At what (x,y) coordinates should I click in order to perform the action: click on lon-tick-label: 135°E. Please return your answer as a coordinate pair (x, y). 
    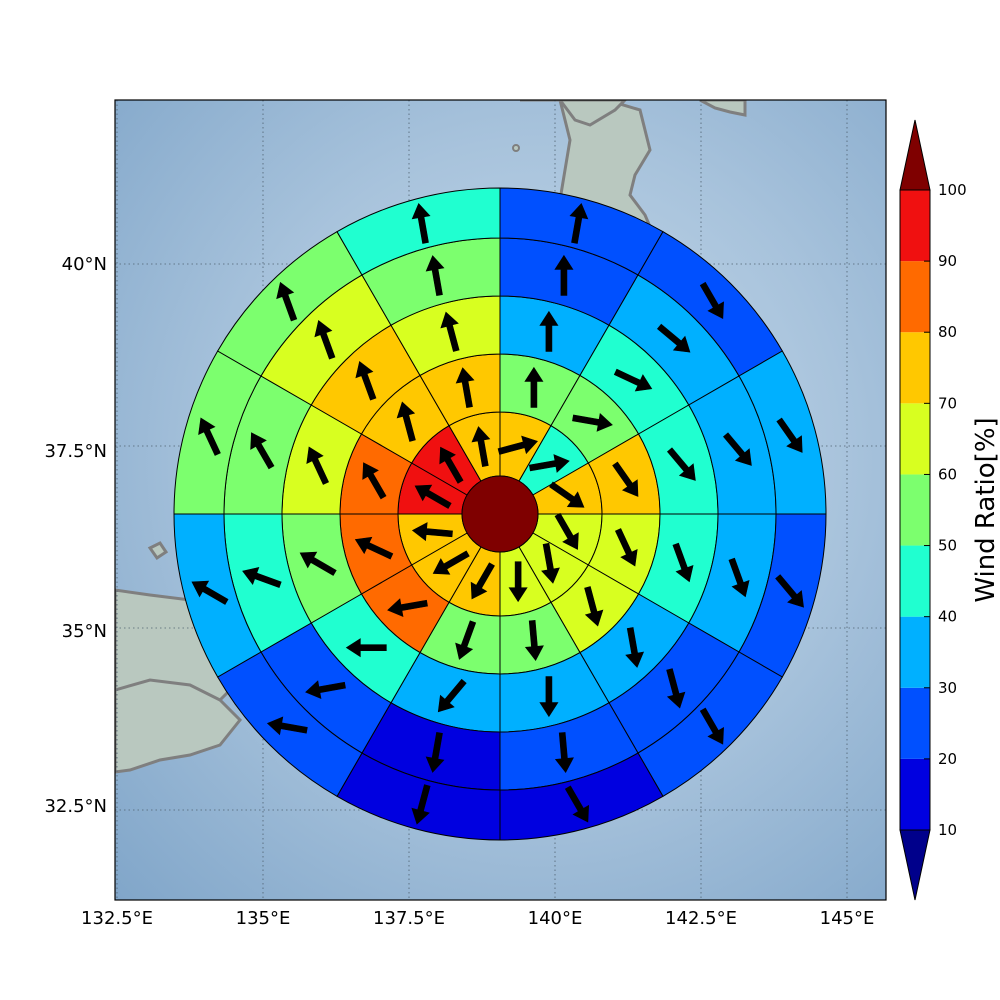
    Looking at the image, I should click on (263, 918).